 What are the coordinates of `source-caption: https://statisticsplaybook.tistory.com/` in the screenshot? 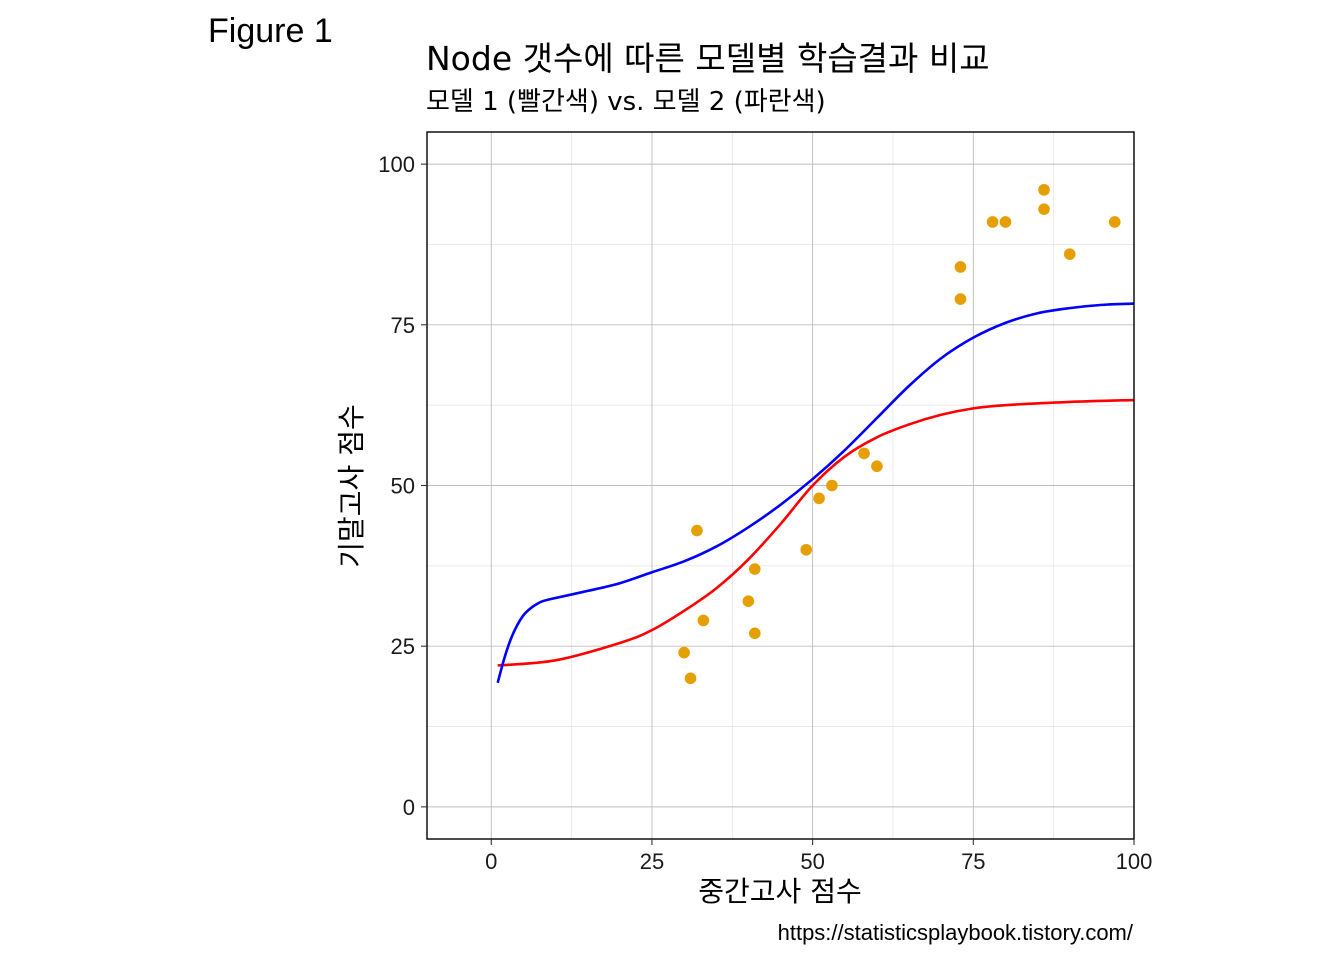 It's located at (956, 932).